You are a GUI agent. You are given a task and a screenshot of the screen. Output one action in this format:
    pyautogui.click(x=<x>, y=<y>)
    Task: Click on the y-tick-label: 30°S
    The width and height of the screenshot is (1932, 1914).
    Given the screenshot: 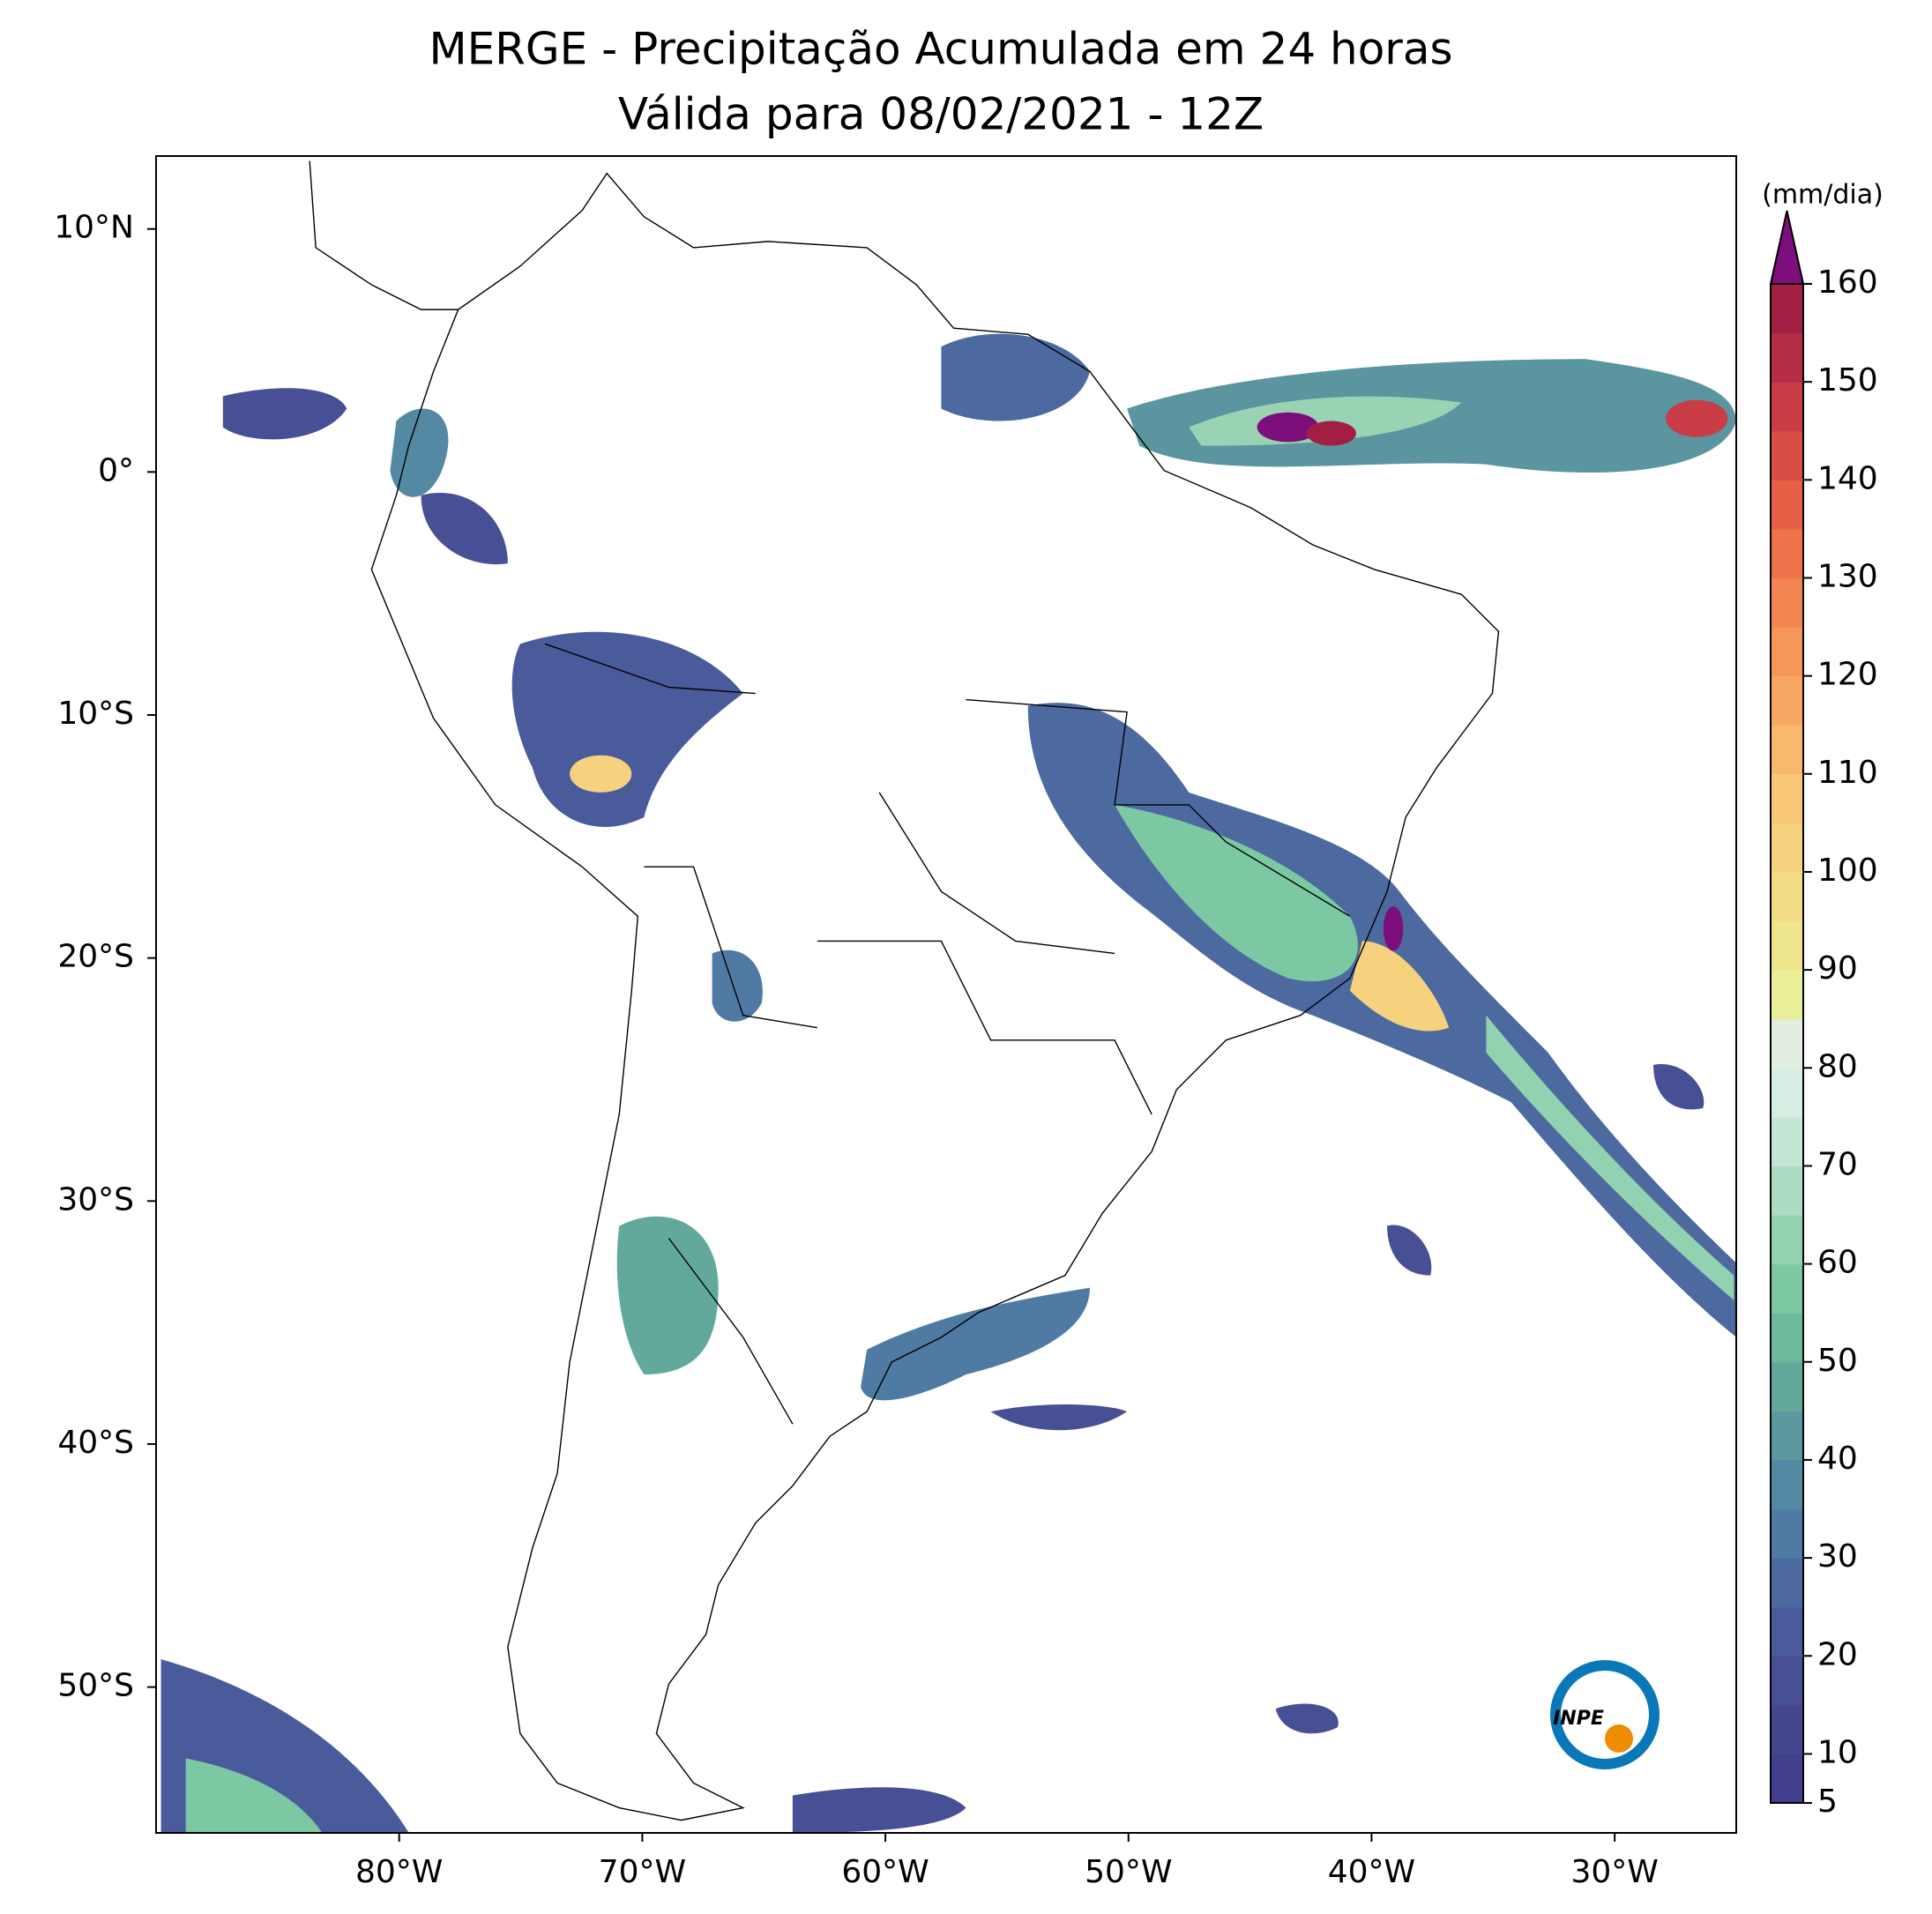 What is the action you would take?
    pyautogui.click(x=95, y=1199)
    